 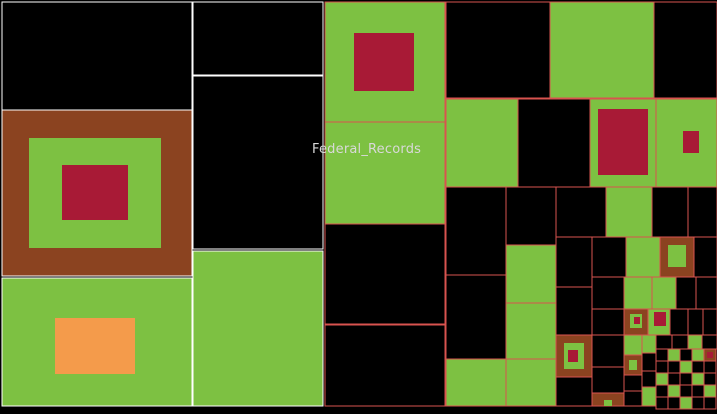 What do you see at coordinates (95, 192) in the screenshot?
I see `treemap-tile-crimson-inner` at bounding box center [95, 192].